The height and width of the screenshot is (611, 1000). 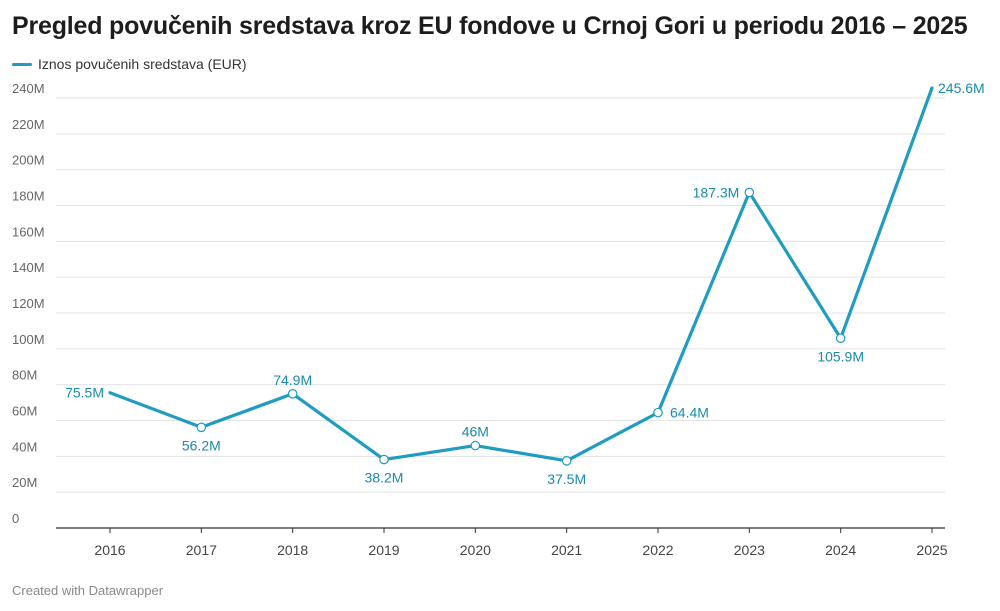 I want to click on data-label: 56.2M, so click(x=201, y=445).